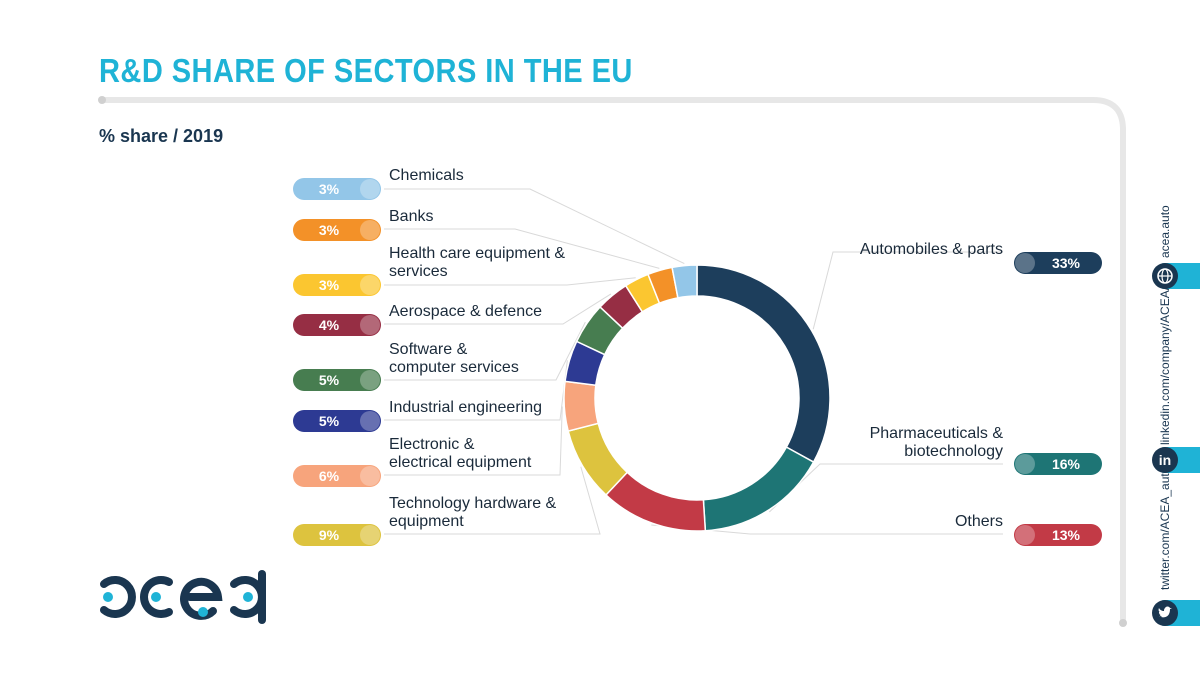  Describe the element at coordinates (337, 535) in the screenshot. I see `pill-techhw: 9%` at that location.